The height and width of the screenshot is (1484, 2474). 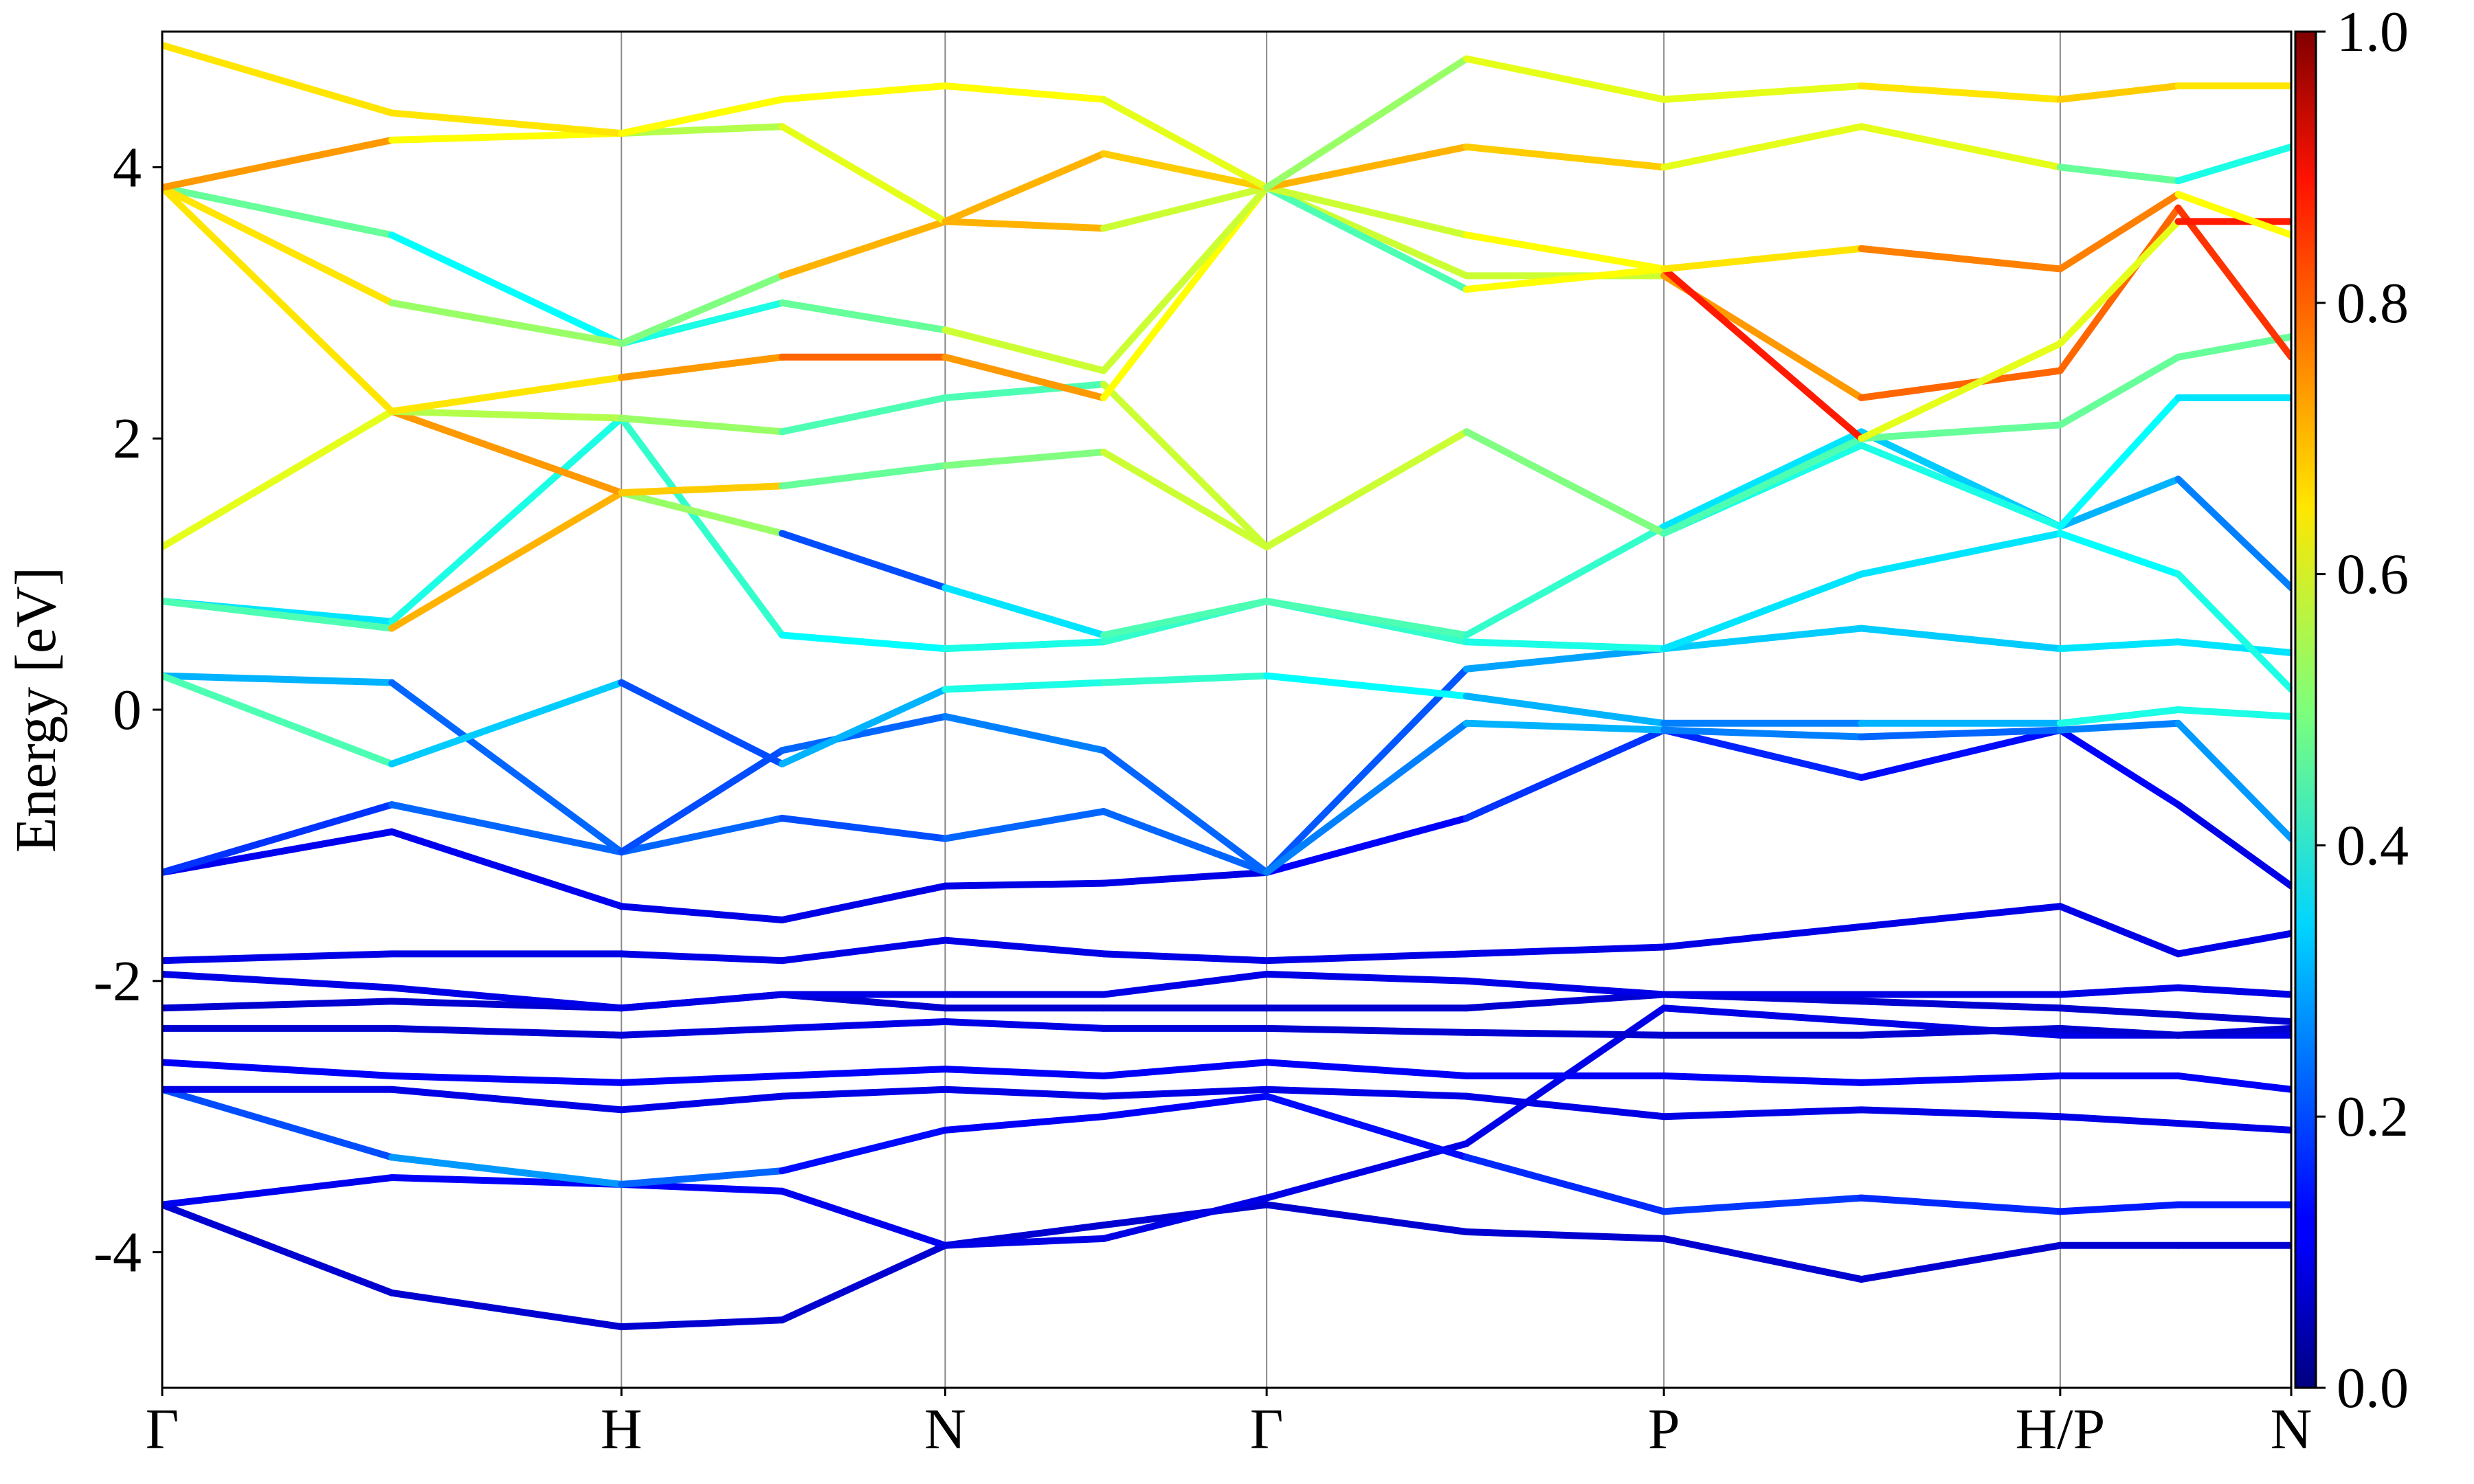 What do you see at coordinates (128, 439) in the screenshot?
I see `y-tick-label: 2` at bounding box center [128, 439].